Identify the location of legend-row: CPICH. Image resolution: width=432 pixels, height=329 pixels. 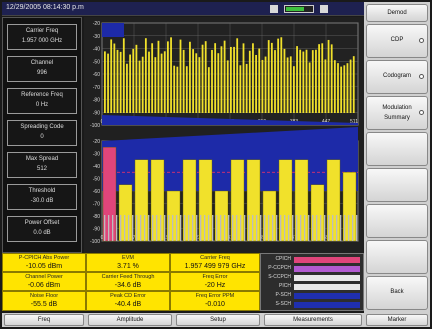
(313, 260).